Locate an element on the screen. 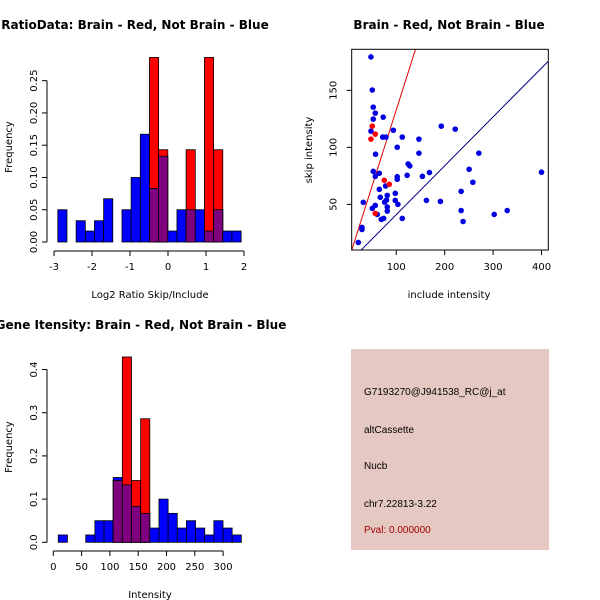 The image size is (600, 600). hist2-y-tick-label: 0.2 is located at coordinates (34, 456).